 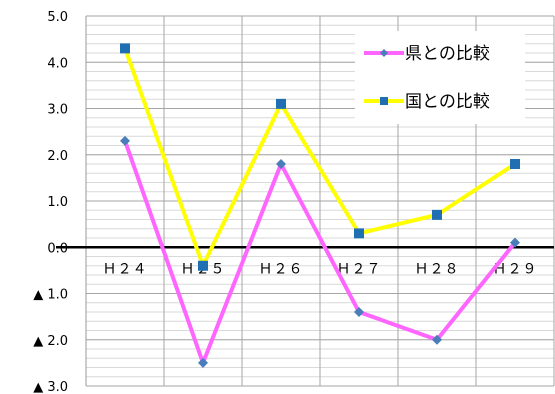 I want to click on y-tick-label: 1.0, so click(x=57, y=202).